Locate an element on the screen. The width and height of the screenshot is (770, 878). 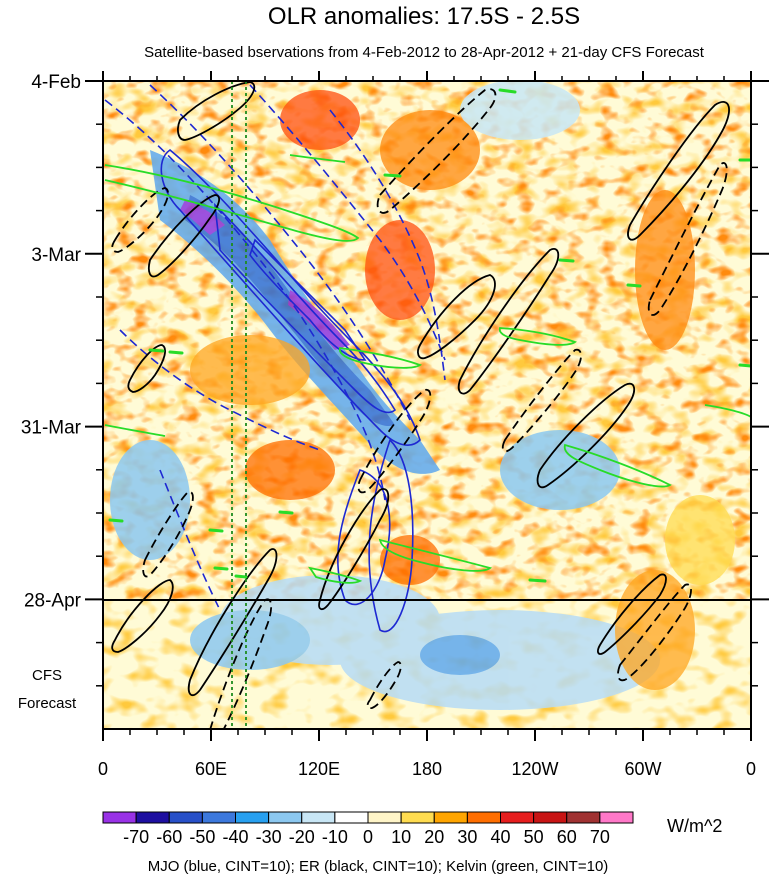
x-tick-label: 180 is located at coordinates (427, 769).